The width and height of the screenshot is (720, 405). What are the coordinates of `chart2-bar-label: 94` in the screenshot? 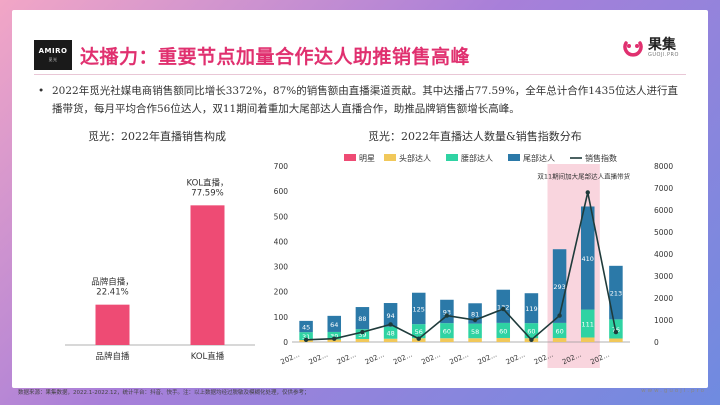 It's located at (390, 316).